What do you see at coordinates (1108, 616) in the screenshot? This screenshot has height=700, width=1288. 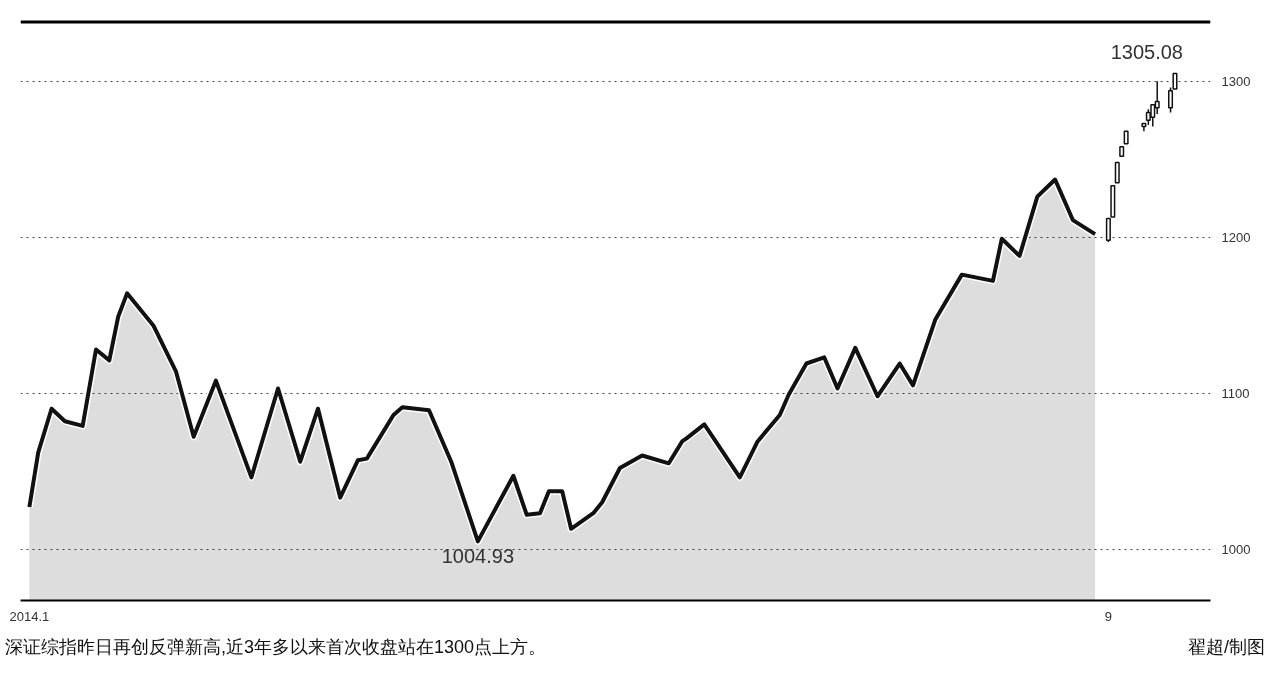 I see `x-tick-label: 9` at bounding box center [1108, 616].